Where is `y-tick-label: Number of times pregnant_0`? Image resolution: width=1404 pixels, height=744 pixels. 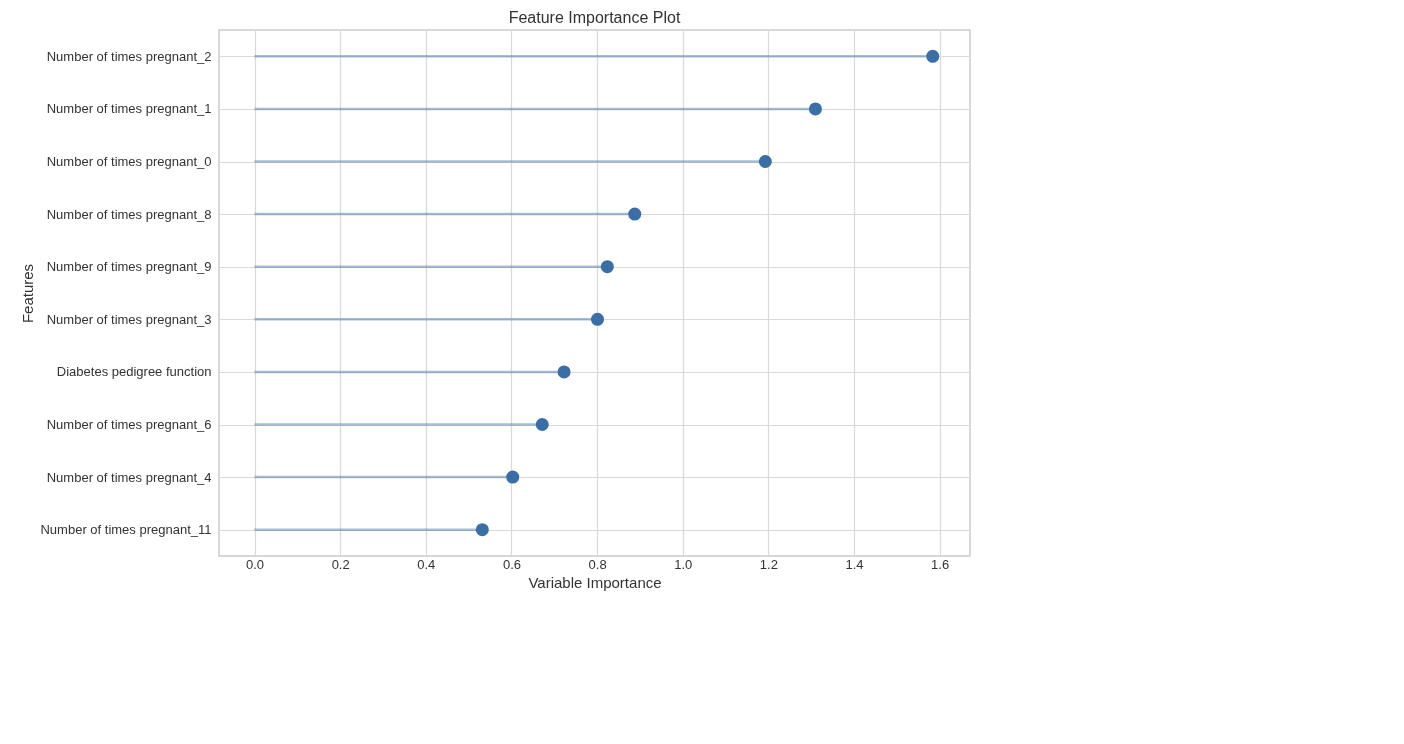
y-tick-label: Number of times pregnant_0 is located at coordinates (129, 161).